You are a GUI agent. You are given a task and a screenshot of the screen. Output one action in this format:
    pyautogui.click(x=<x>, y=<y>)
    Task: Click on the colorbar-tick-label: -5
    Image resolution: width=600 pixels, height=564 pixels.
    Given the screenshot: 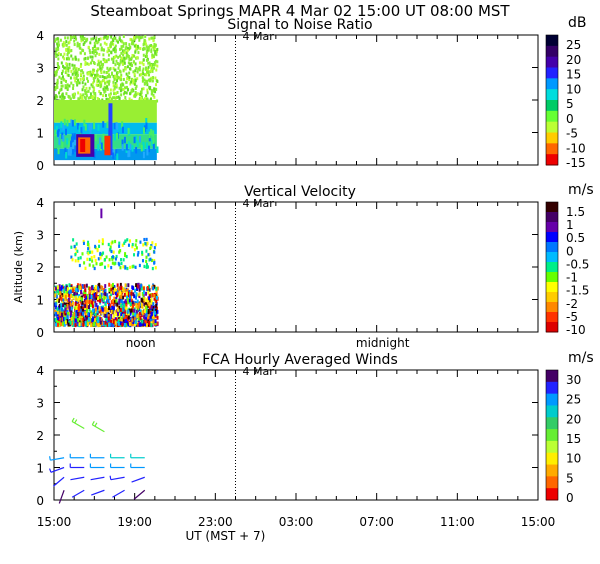 What is the action you would take?
    pyautogui.click(x=572, y=134)
    